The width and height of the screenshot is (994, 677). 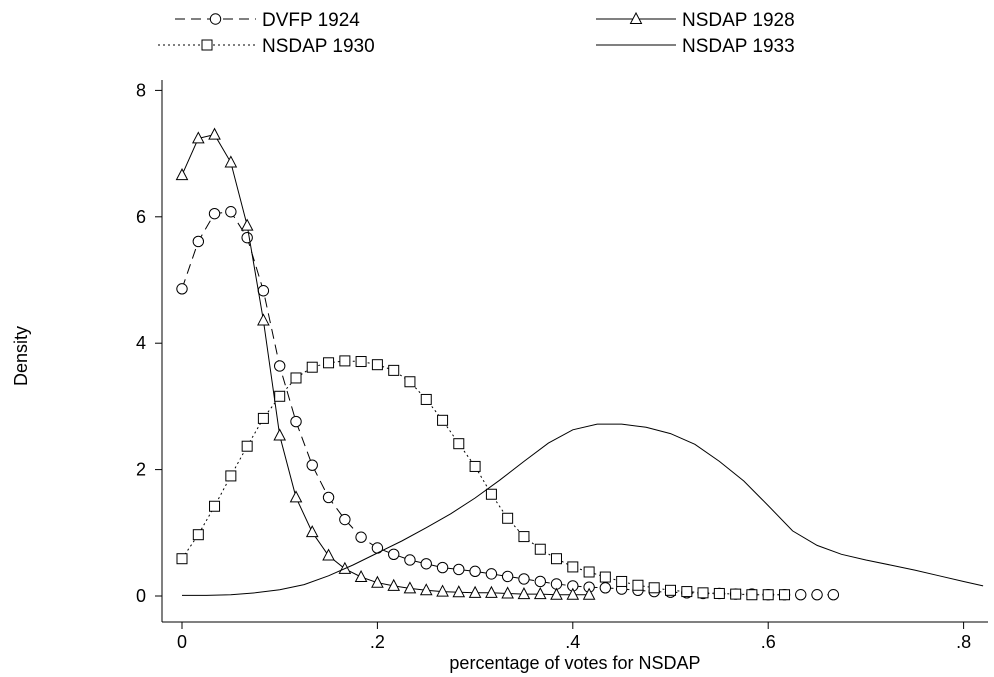 What do you see at coordinates (311, 20) in the screenshot?
I see `legend-label: DVFP 1924` at bounding box center [311, 20].